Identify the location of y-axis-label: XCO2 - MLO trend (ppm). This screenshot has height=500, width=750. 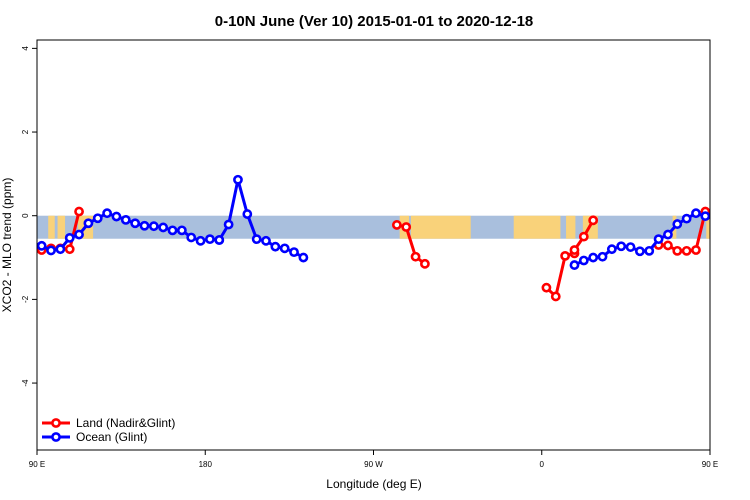
(7, 245).